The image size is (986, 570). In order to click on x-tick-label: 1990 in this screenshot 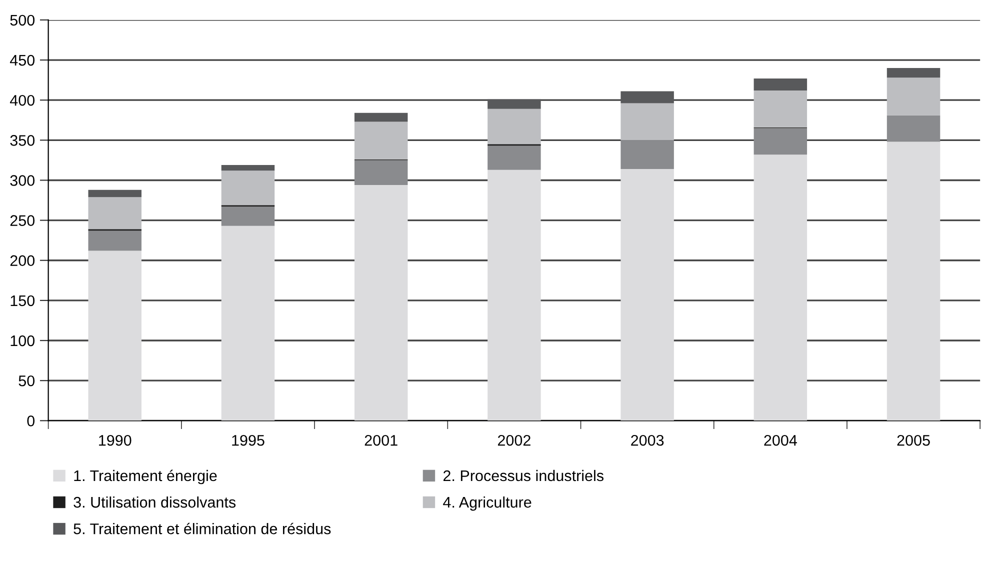, I will do `click(115, 440)`.